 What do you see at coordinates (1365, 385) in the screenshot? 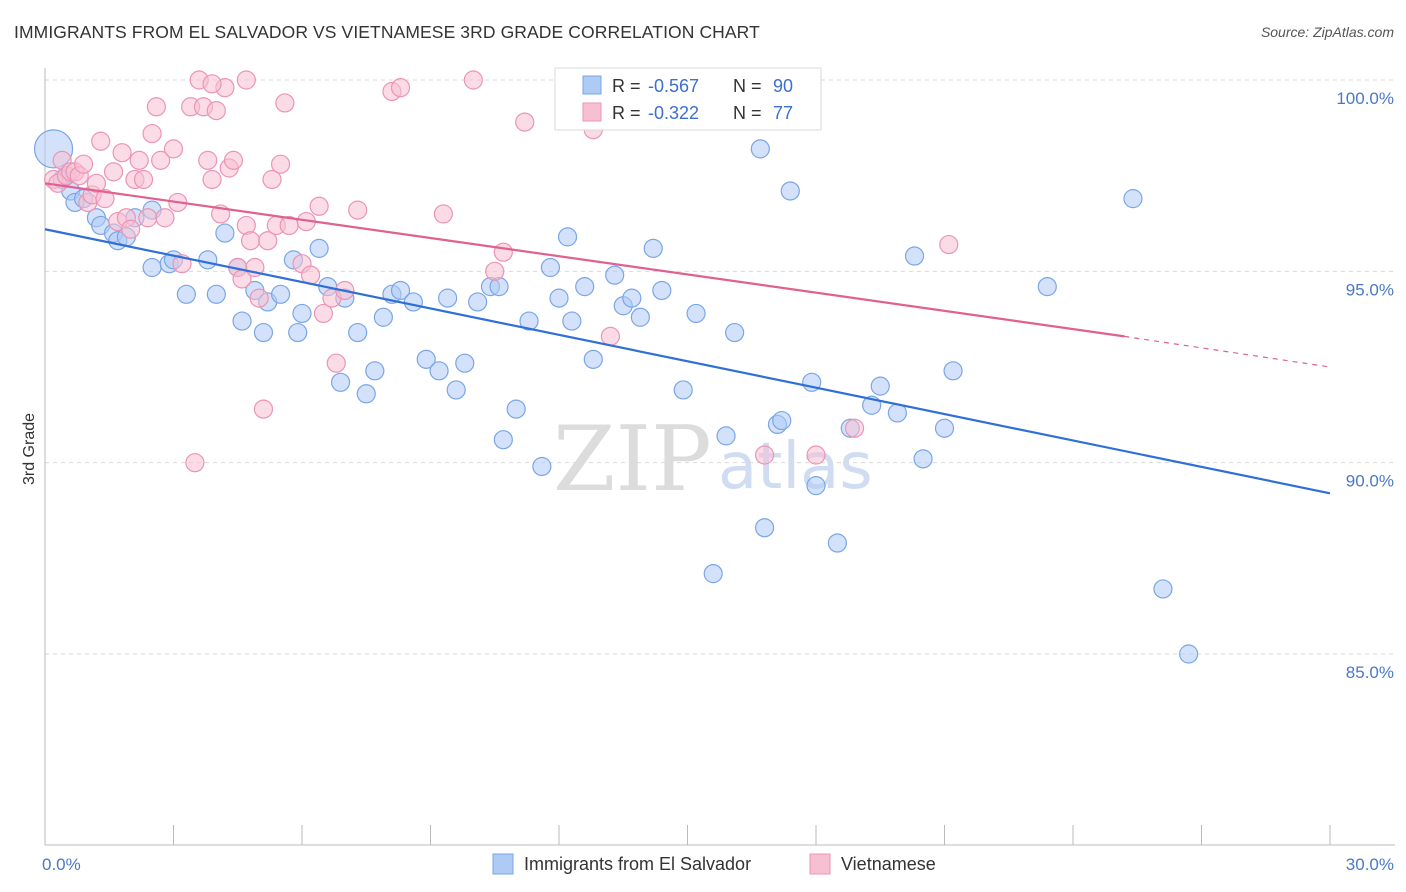
I see `y-tick-labels: 100.0% 95.0% 90.0% 85.0%` at bounding box center [1365, 385].